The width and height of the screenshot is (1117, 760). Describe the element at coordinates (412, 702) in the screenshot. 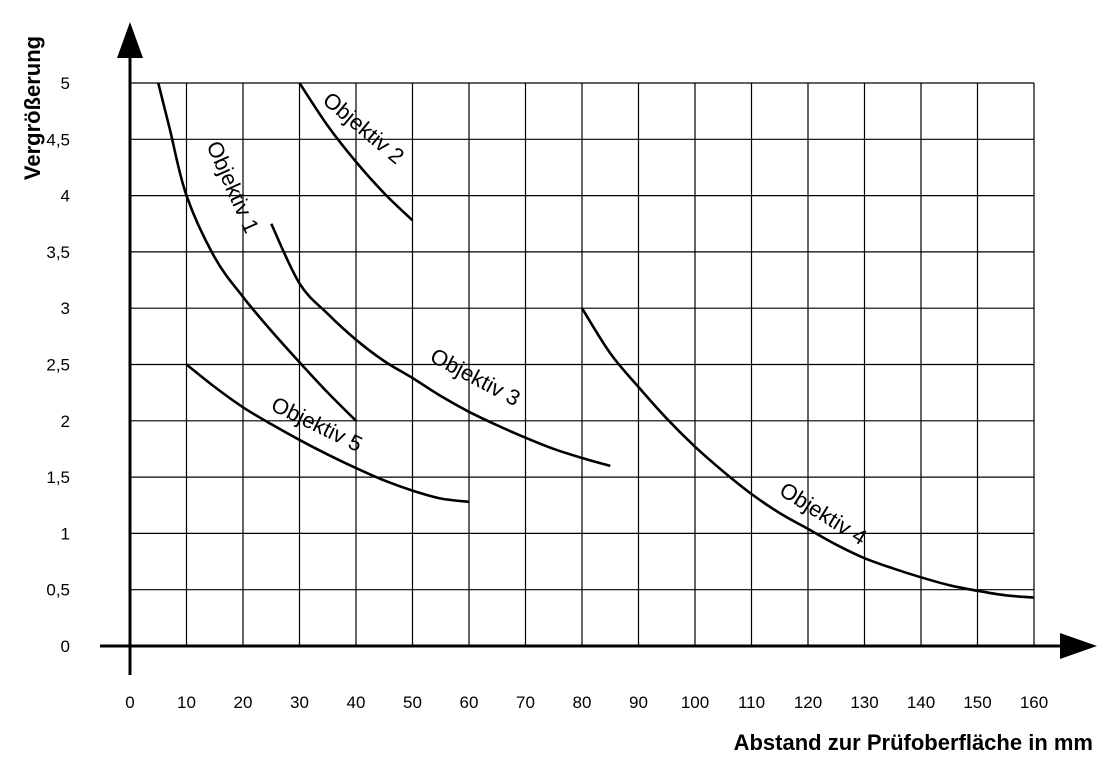

I see `x-tick-label: 50` at that location.